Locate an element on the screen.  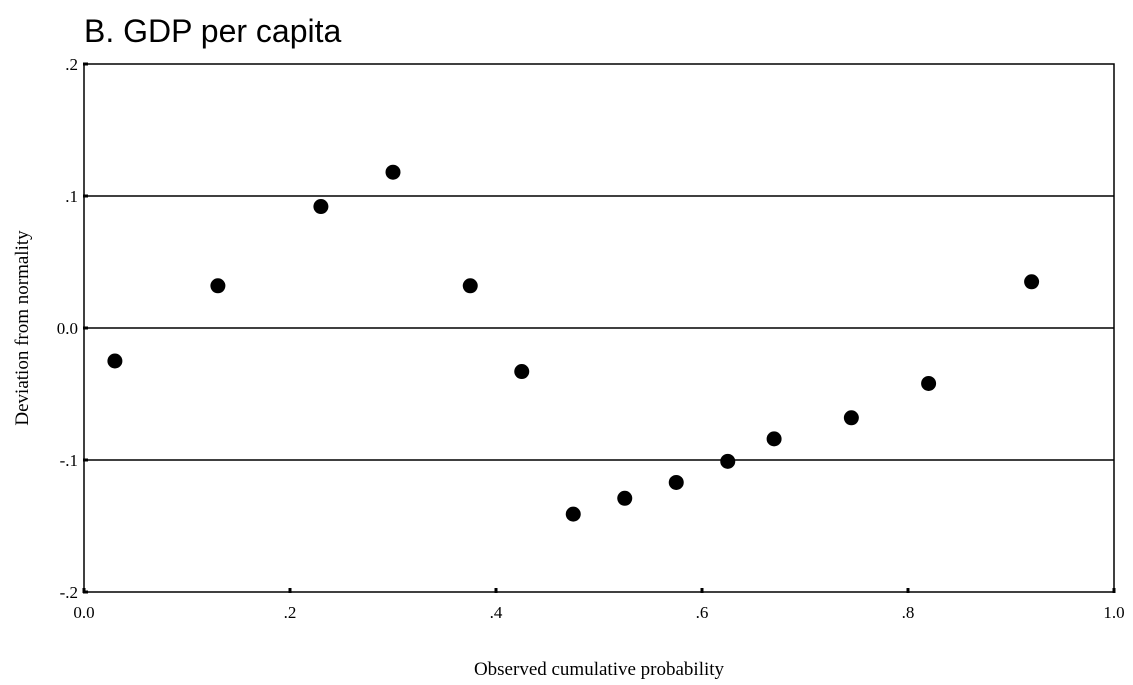
x-tick-label: 1.0 is located at coordinates (1113, 612).